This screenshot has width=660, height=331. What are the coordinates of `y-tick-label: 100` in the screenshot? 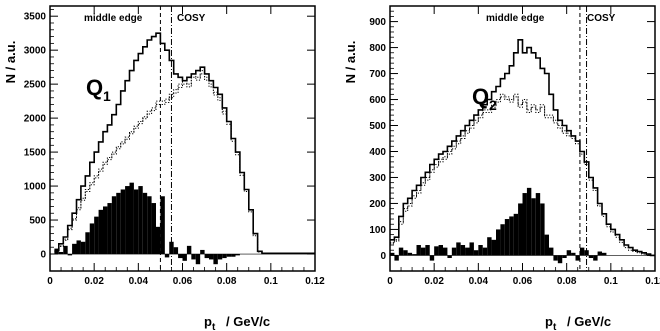 It's located at (377, 230).